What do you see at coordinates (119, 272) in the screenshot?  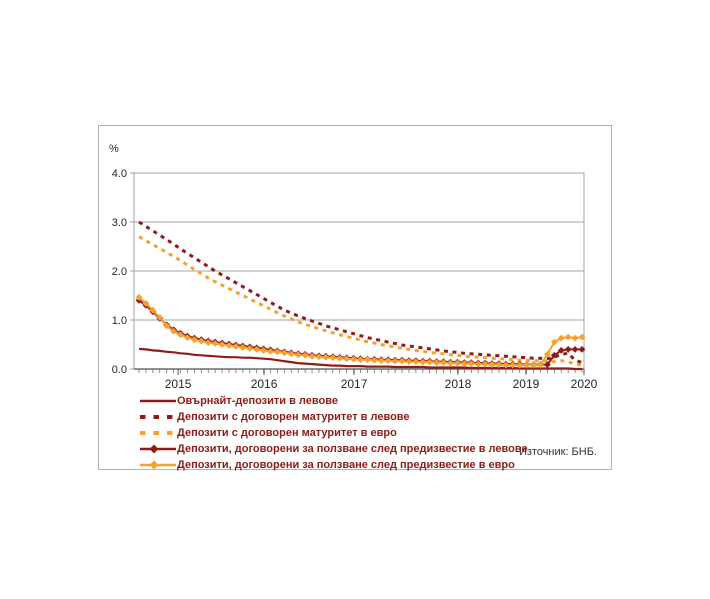 I see `y-tick-label: 2.0` at bounding box center [119, 272].